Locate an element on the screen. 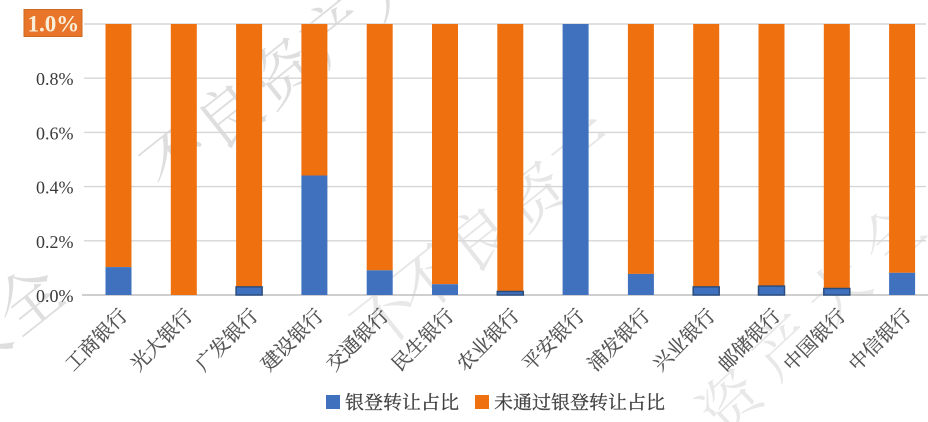  svg-text: 0.0% is located at coordinates (55, 296).